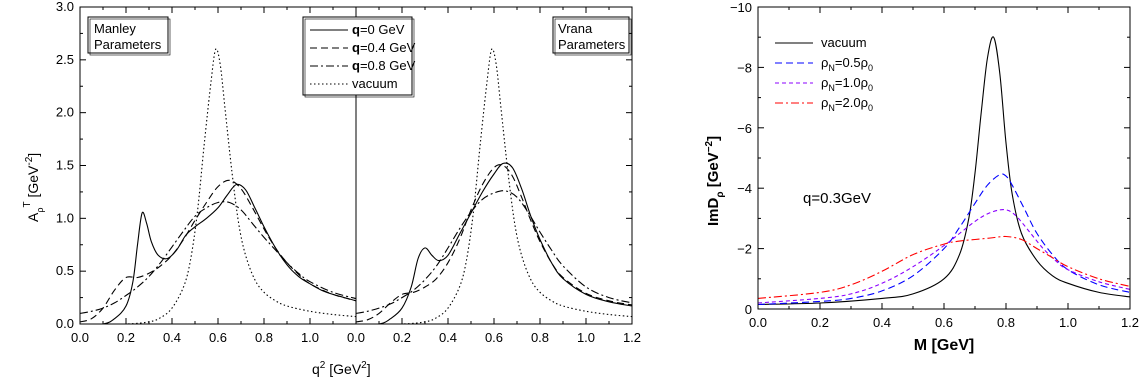 The image size is (1148, 388). I want to click on left-y-tick-label: 2.5, so click(65, 59).